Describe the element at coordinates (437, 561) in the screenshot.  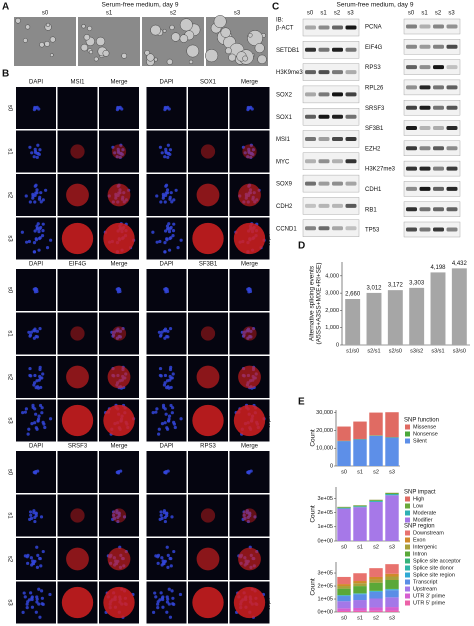
I see `legend-label: Splice site acceptor` at that location.